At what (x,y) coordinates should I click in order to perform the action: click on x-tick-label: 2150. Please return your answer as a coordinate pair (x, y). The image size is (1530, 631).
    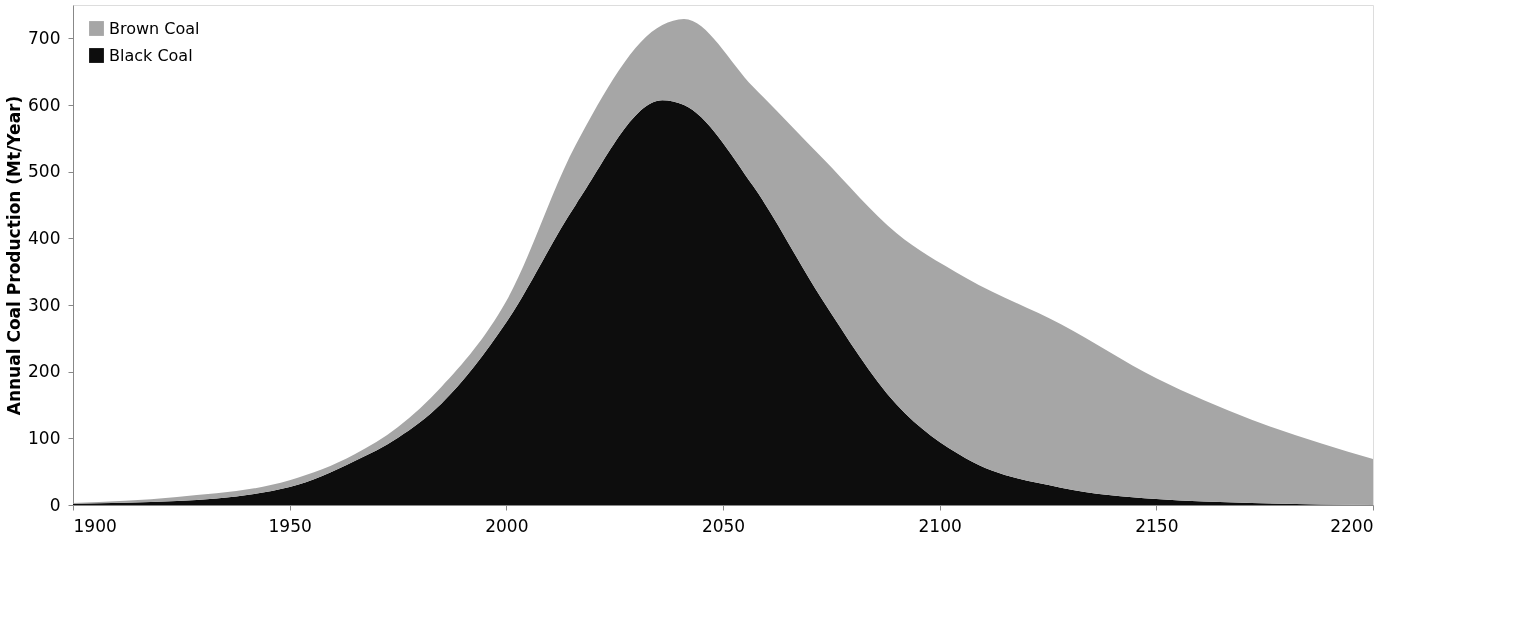
    Looking at the image, I should click on (1157, 525).